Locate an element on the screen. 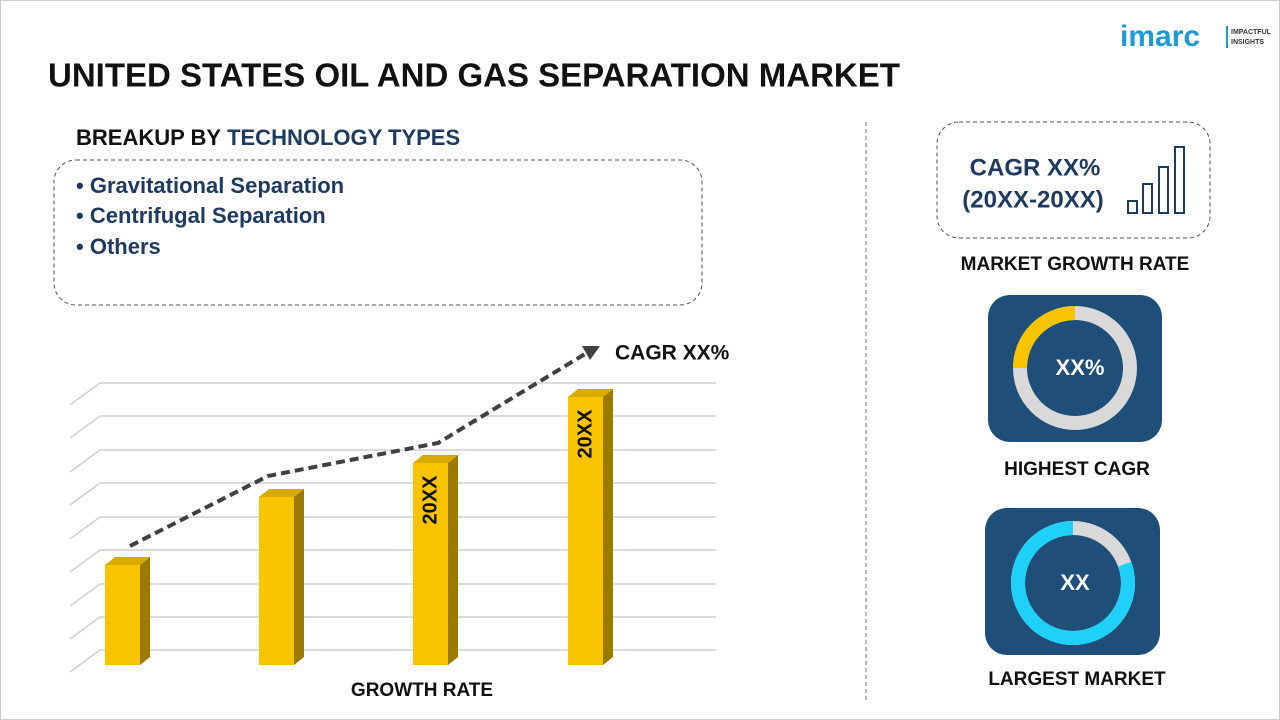 Image resolution: width=1280 pixels, height=720 pixels. growth-icon is located at coordinates (1156, 180).